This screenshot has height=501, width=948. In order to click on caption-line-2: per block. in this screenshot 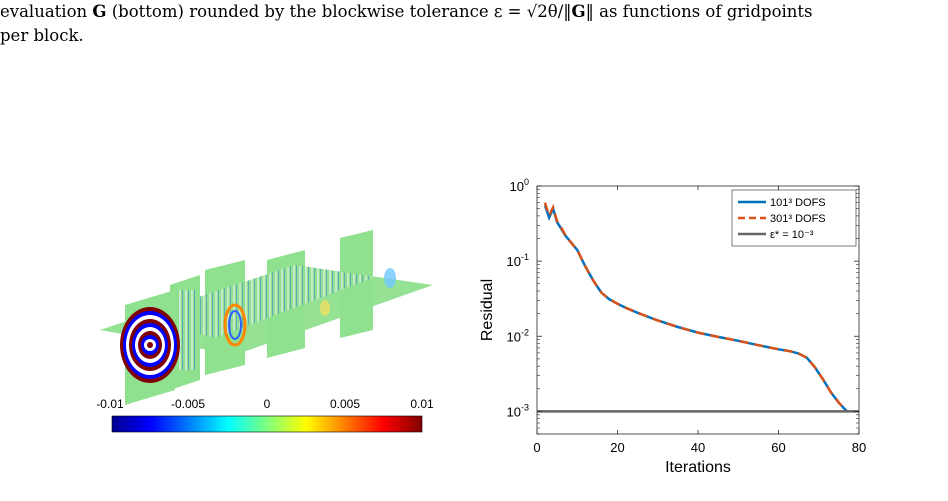, I will do `click(42, 35)`.